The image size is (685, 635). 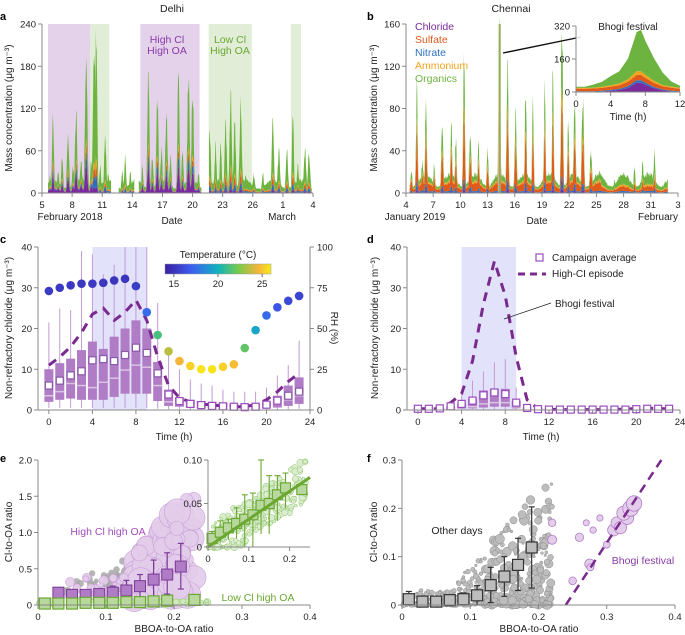 What do you see at coordinates (401, 617) in the screenshot?
I see `x-tick-label: 0` at bounding box center [401, 617].